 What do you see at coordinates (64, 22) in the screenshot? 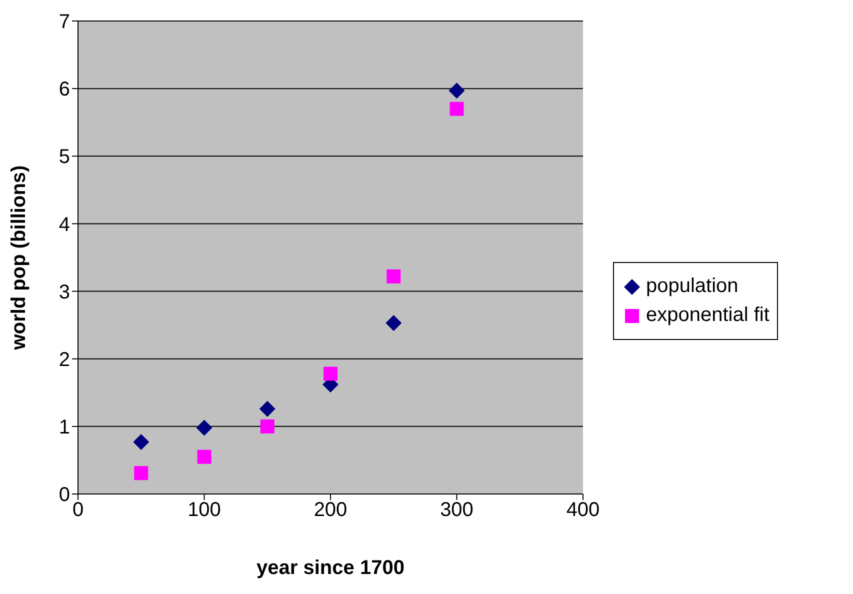
I see `y-tick-label: 7` at bounding box center [64, 22].